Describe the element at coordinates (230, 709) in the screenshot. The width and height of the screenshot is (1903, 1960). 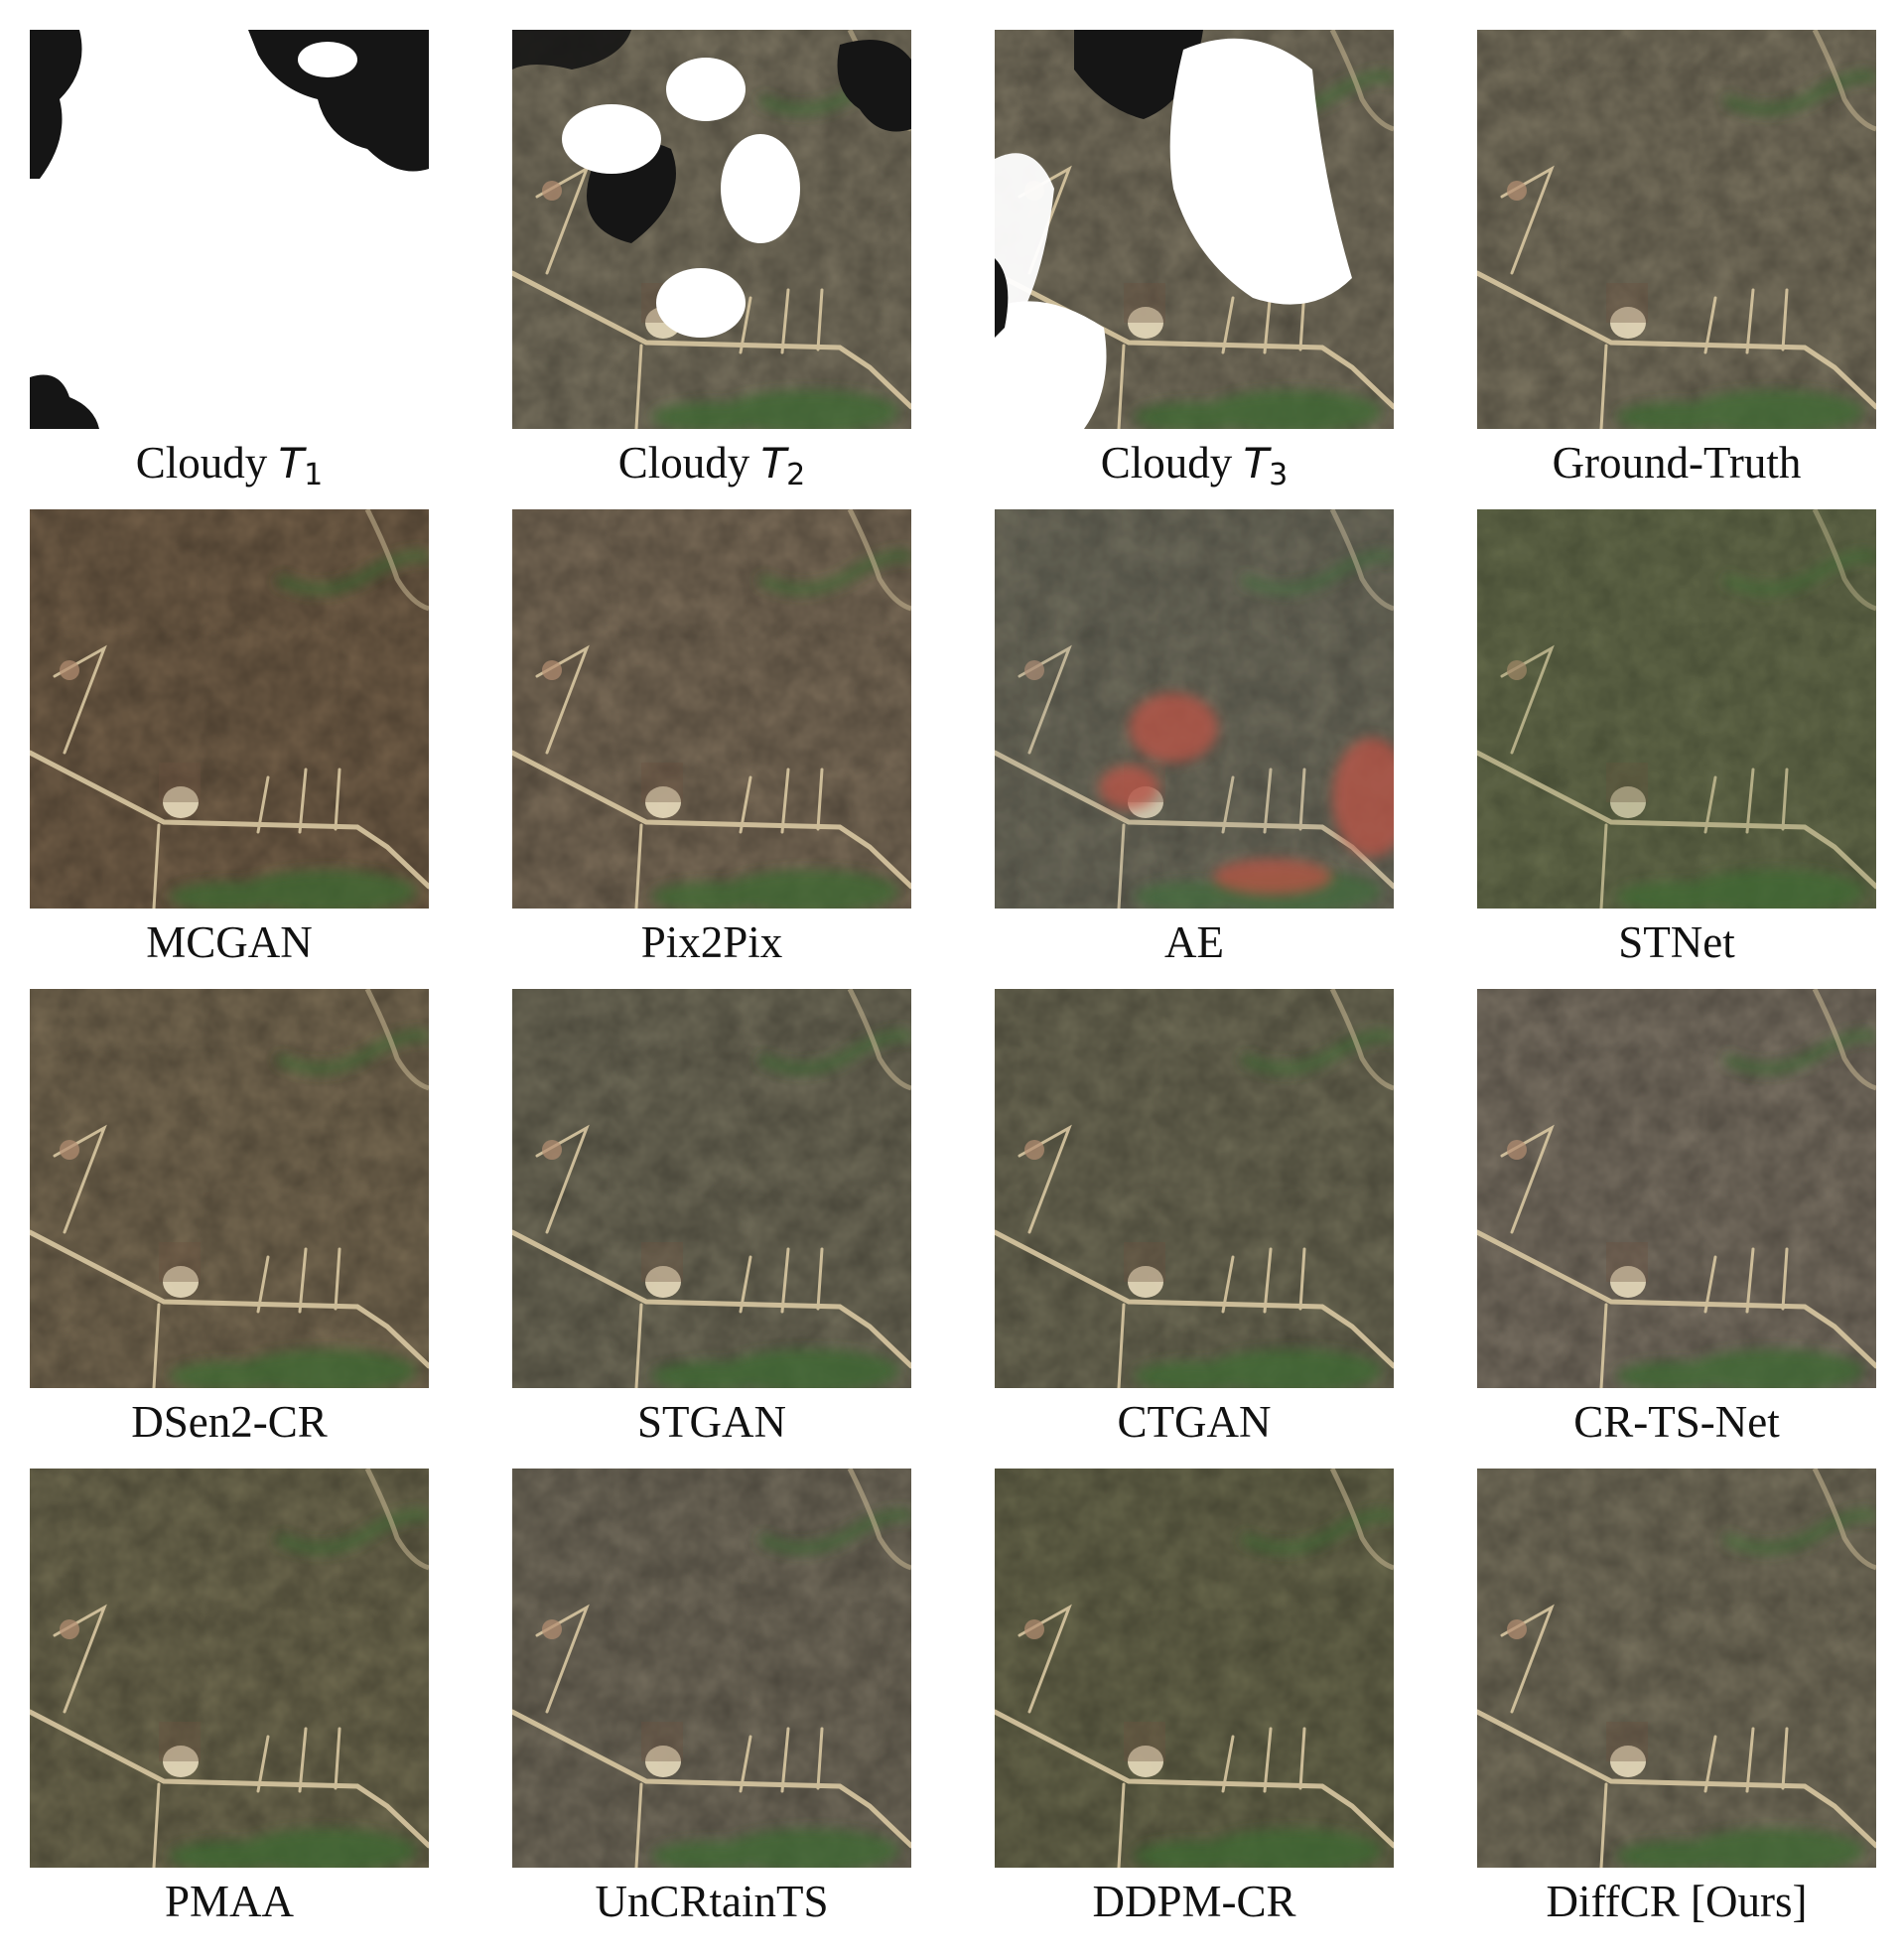
I see `image-panel-mcgan` at that location.